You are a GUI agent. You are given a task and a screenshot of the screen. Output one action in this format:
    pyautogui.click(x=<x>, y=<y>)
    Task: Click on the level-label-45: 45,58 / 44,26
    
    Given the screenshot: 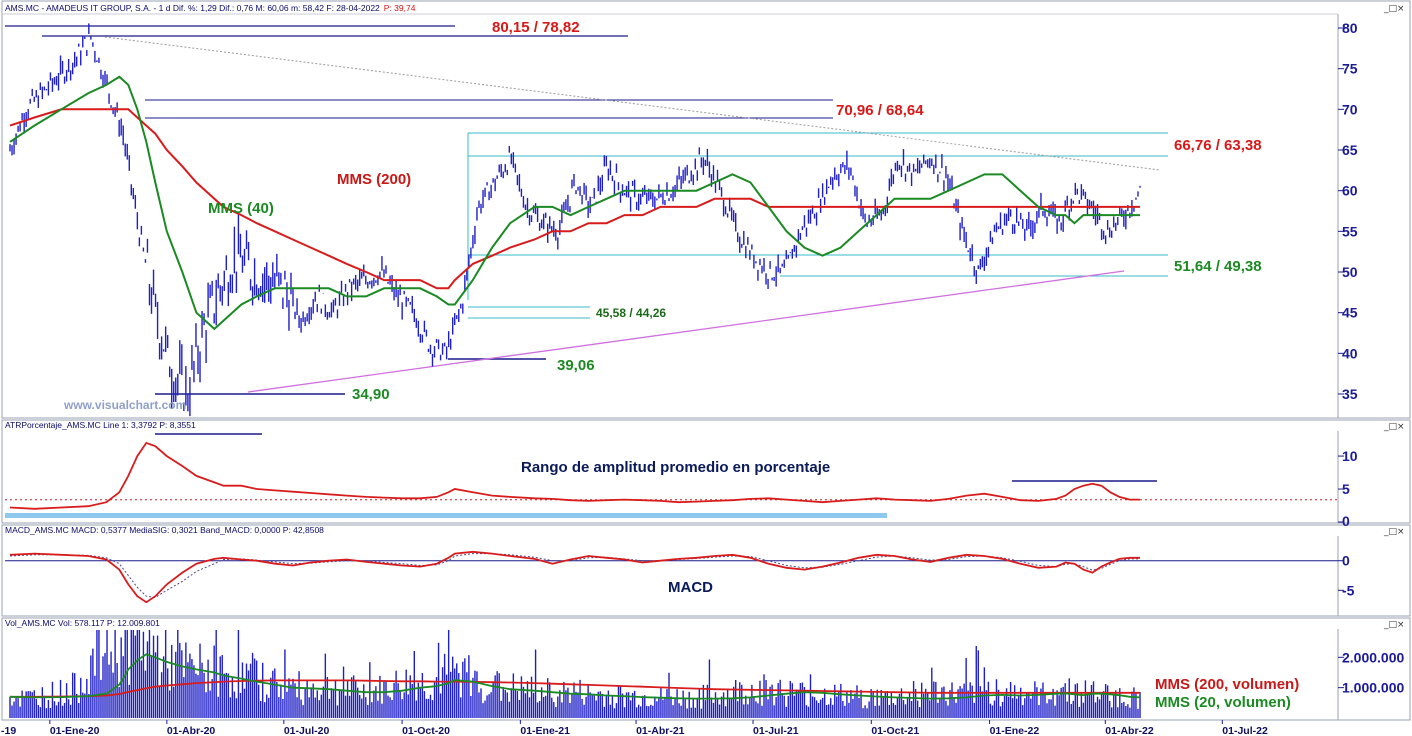 What is the action you would take?
    pyautogui.click(x=631, y=313)
    